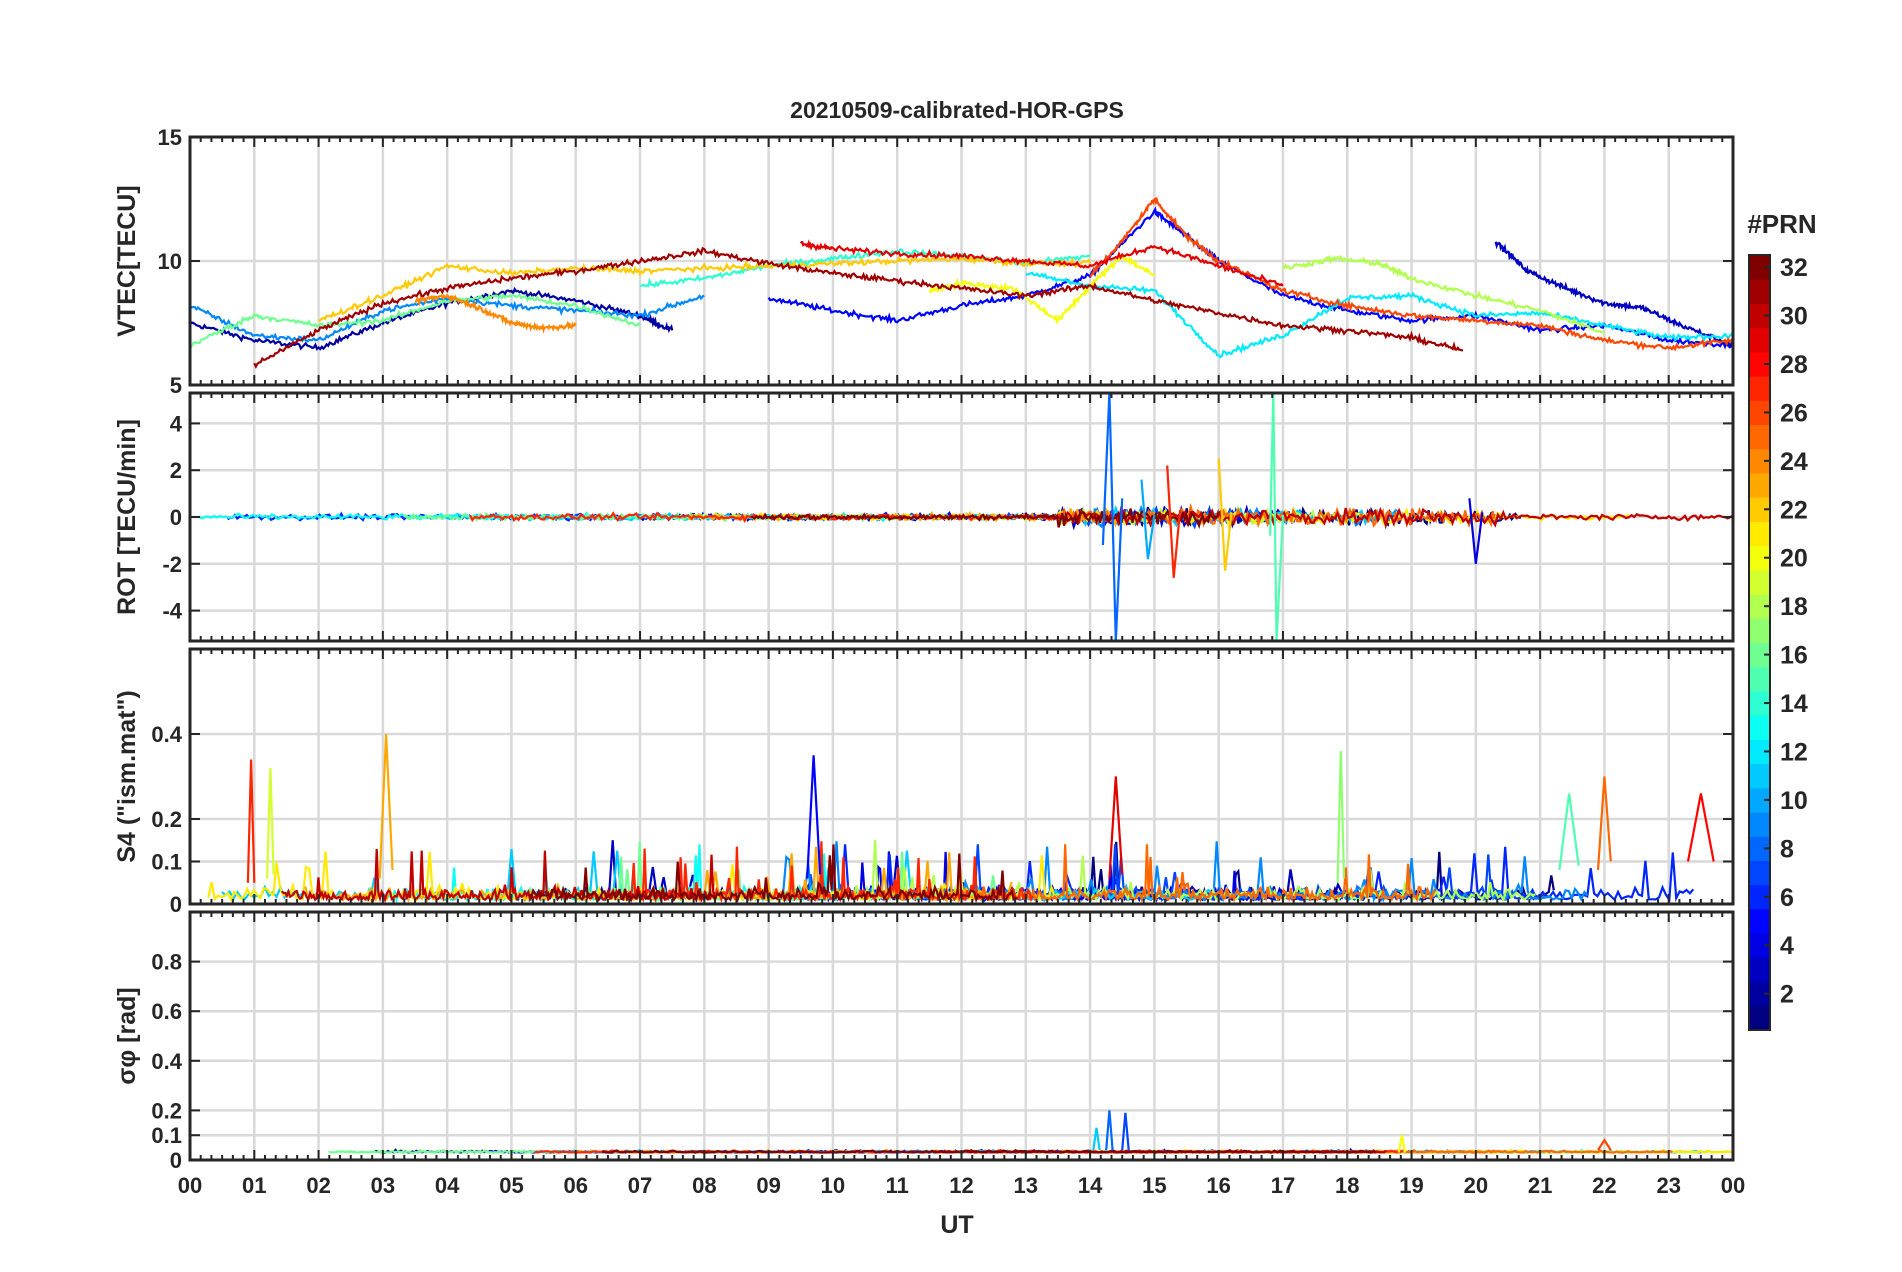 The image size is (1902, 1272). I want to click on colorbar-tick-label: 18, so click(1794, 607).